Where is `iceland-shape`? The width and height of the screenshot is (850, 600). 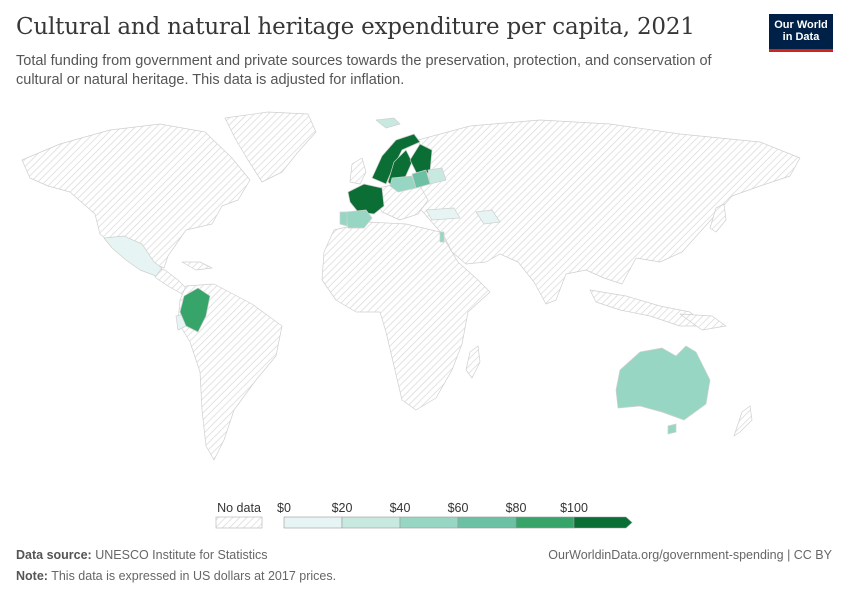 iceland-shape is located at coordinates (388, 123).